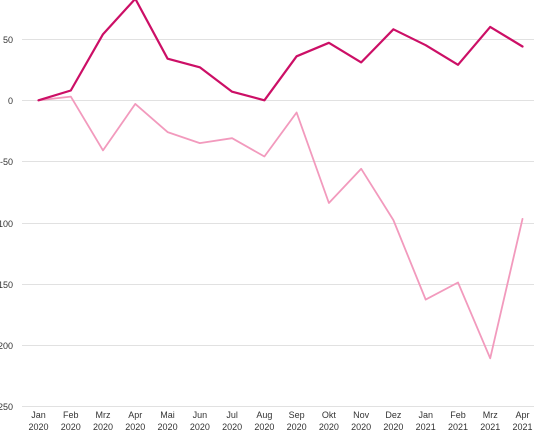  I want to click on x-tick-label: Dez 2020, so click(393, 421).